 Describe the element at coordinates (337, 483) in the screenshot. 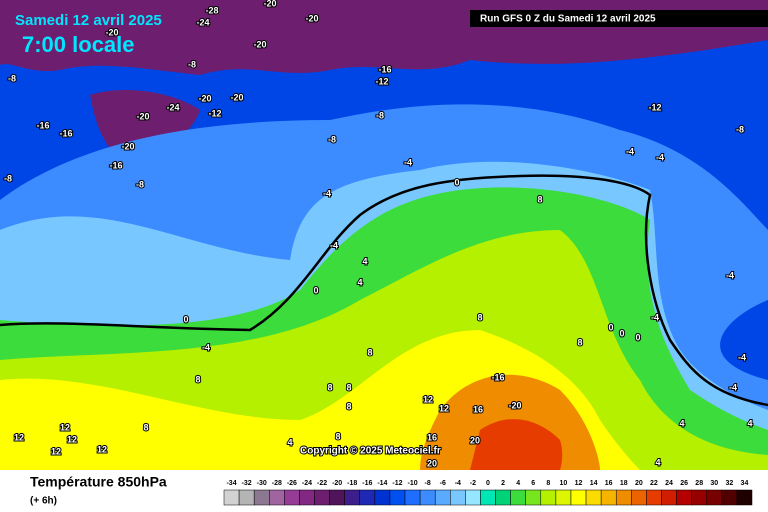

I see `legend-tick-label: -20` at that location.